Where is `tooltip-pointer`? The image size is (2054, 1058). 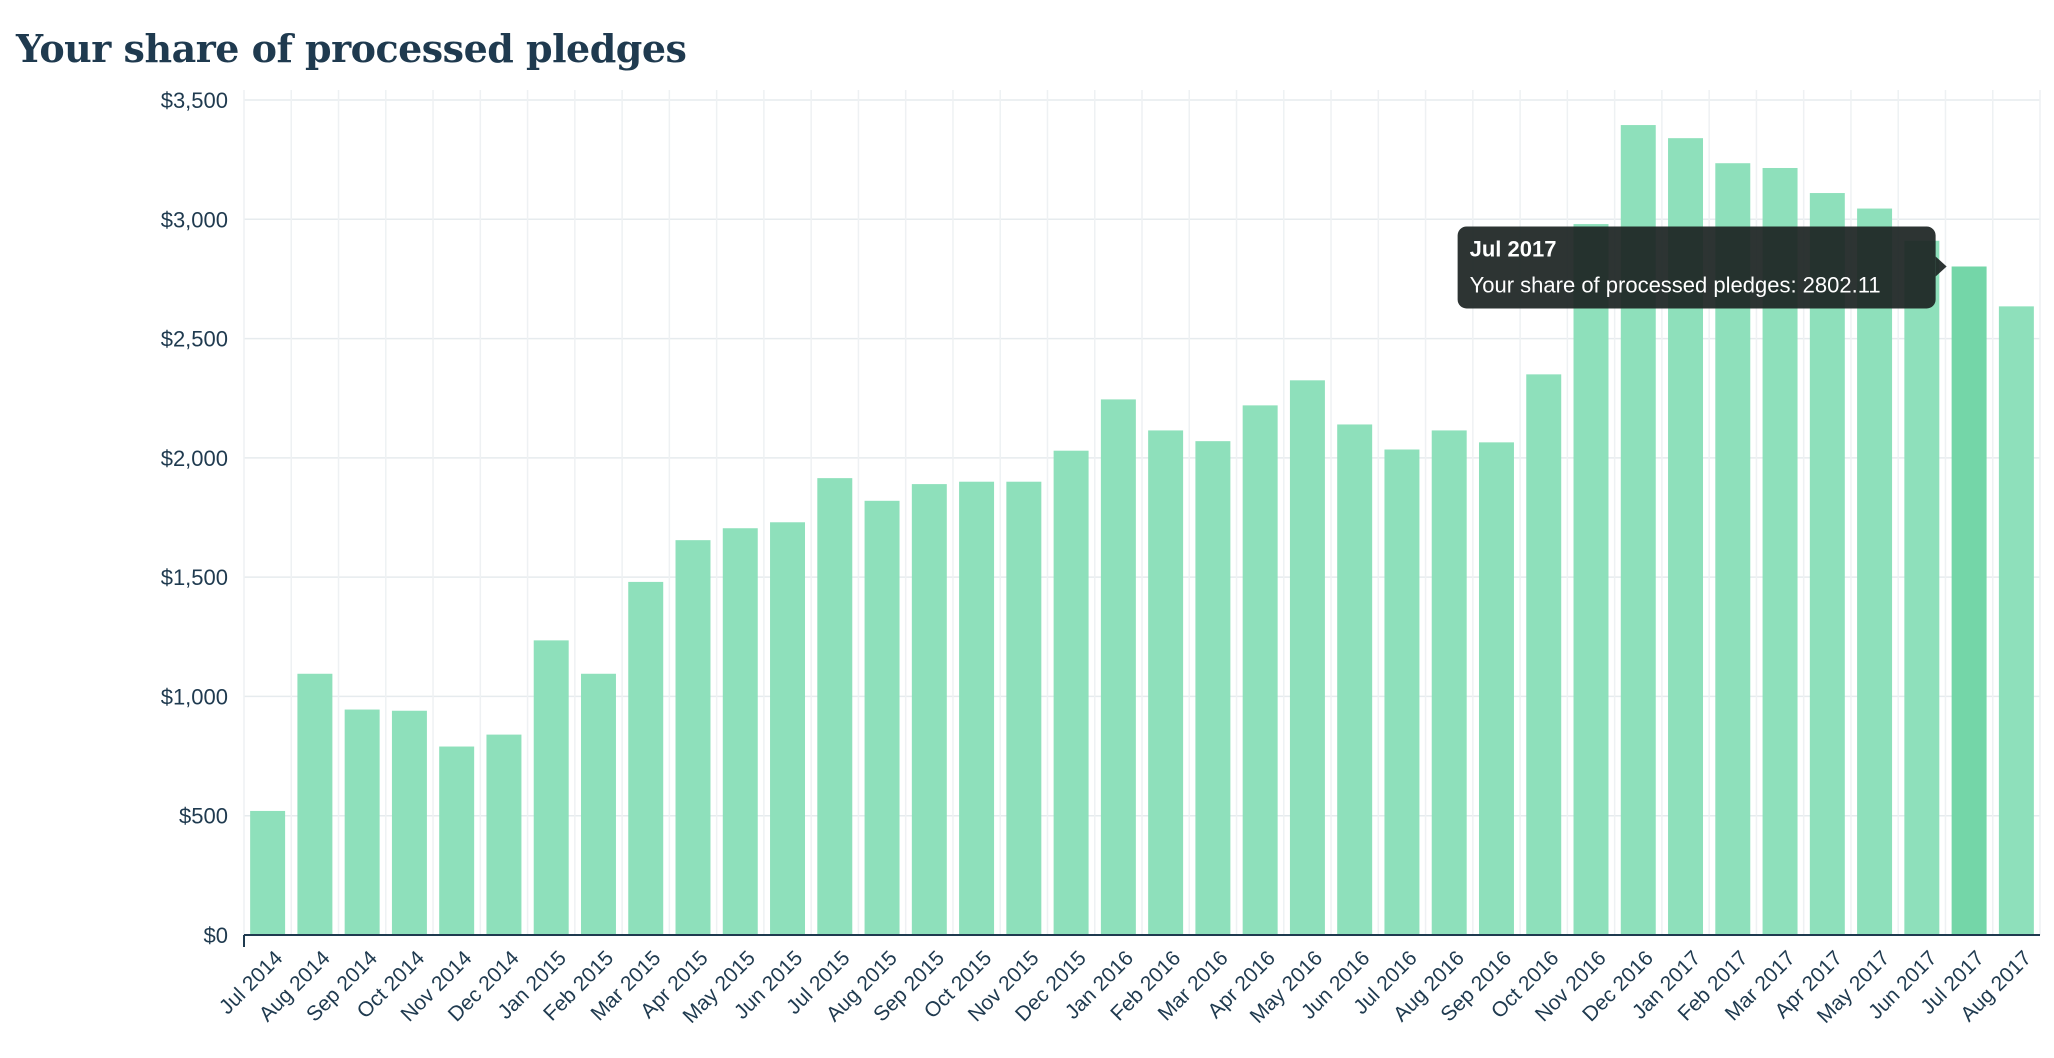
tooltip-pointer is located at coordinates (1941, 266).